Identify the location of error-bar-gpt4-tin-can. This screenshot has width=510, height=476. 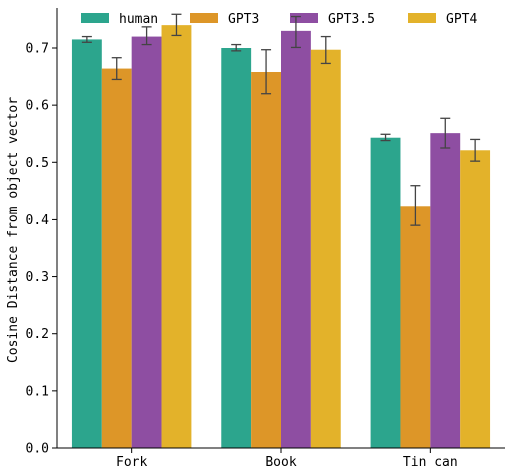
(475, 150).